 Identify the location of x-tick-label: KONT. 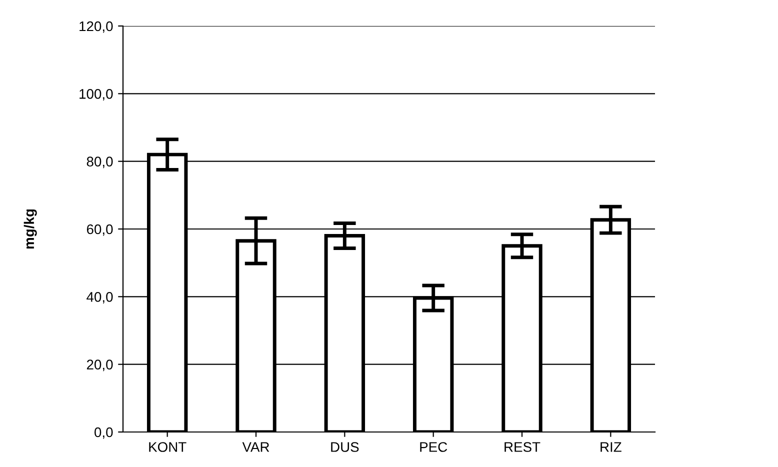
(167, 447).